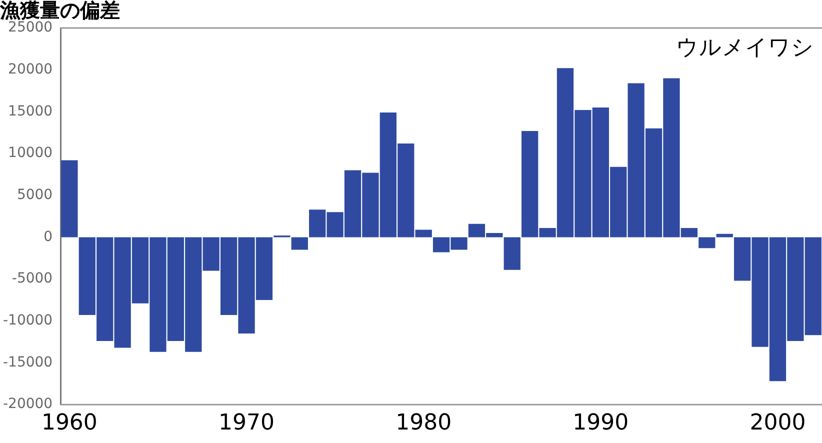 This screenshot has width=822, height=443. Describe the element at coordinates (745, 48) in the screenshot. I see `annotation: ウルメイワシ` at that location.